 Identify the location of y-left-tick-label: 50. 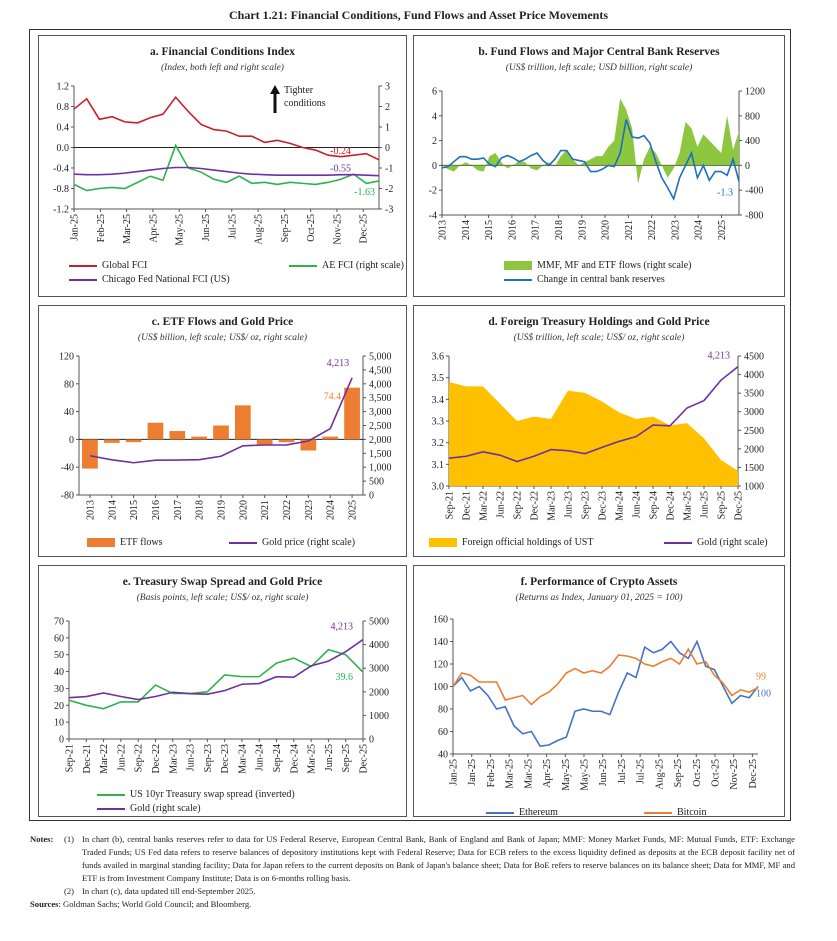
(59, 655).